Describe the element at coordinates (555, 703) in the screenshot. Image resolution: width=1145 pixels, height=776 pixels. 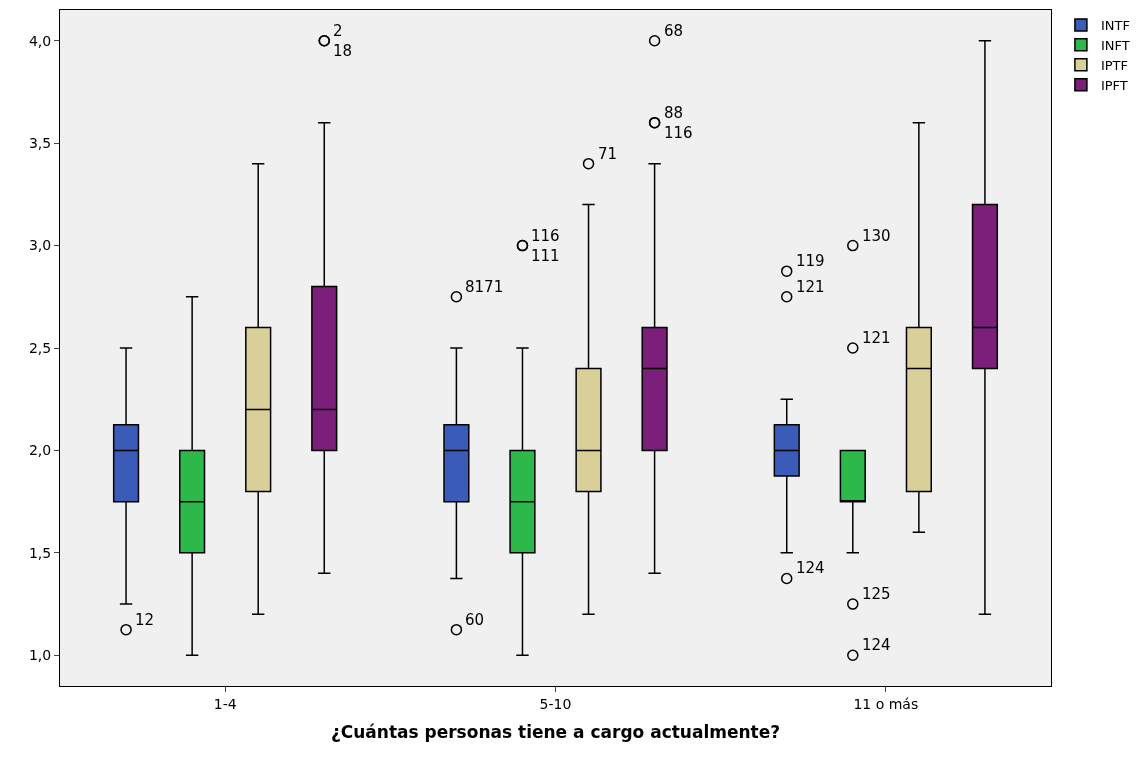
I see `x-tick-label: 5-10` at that location.